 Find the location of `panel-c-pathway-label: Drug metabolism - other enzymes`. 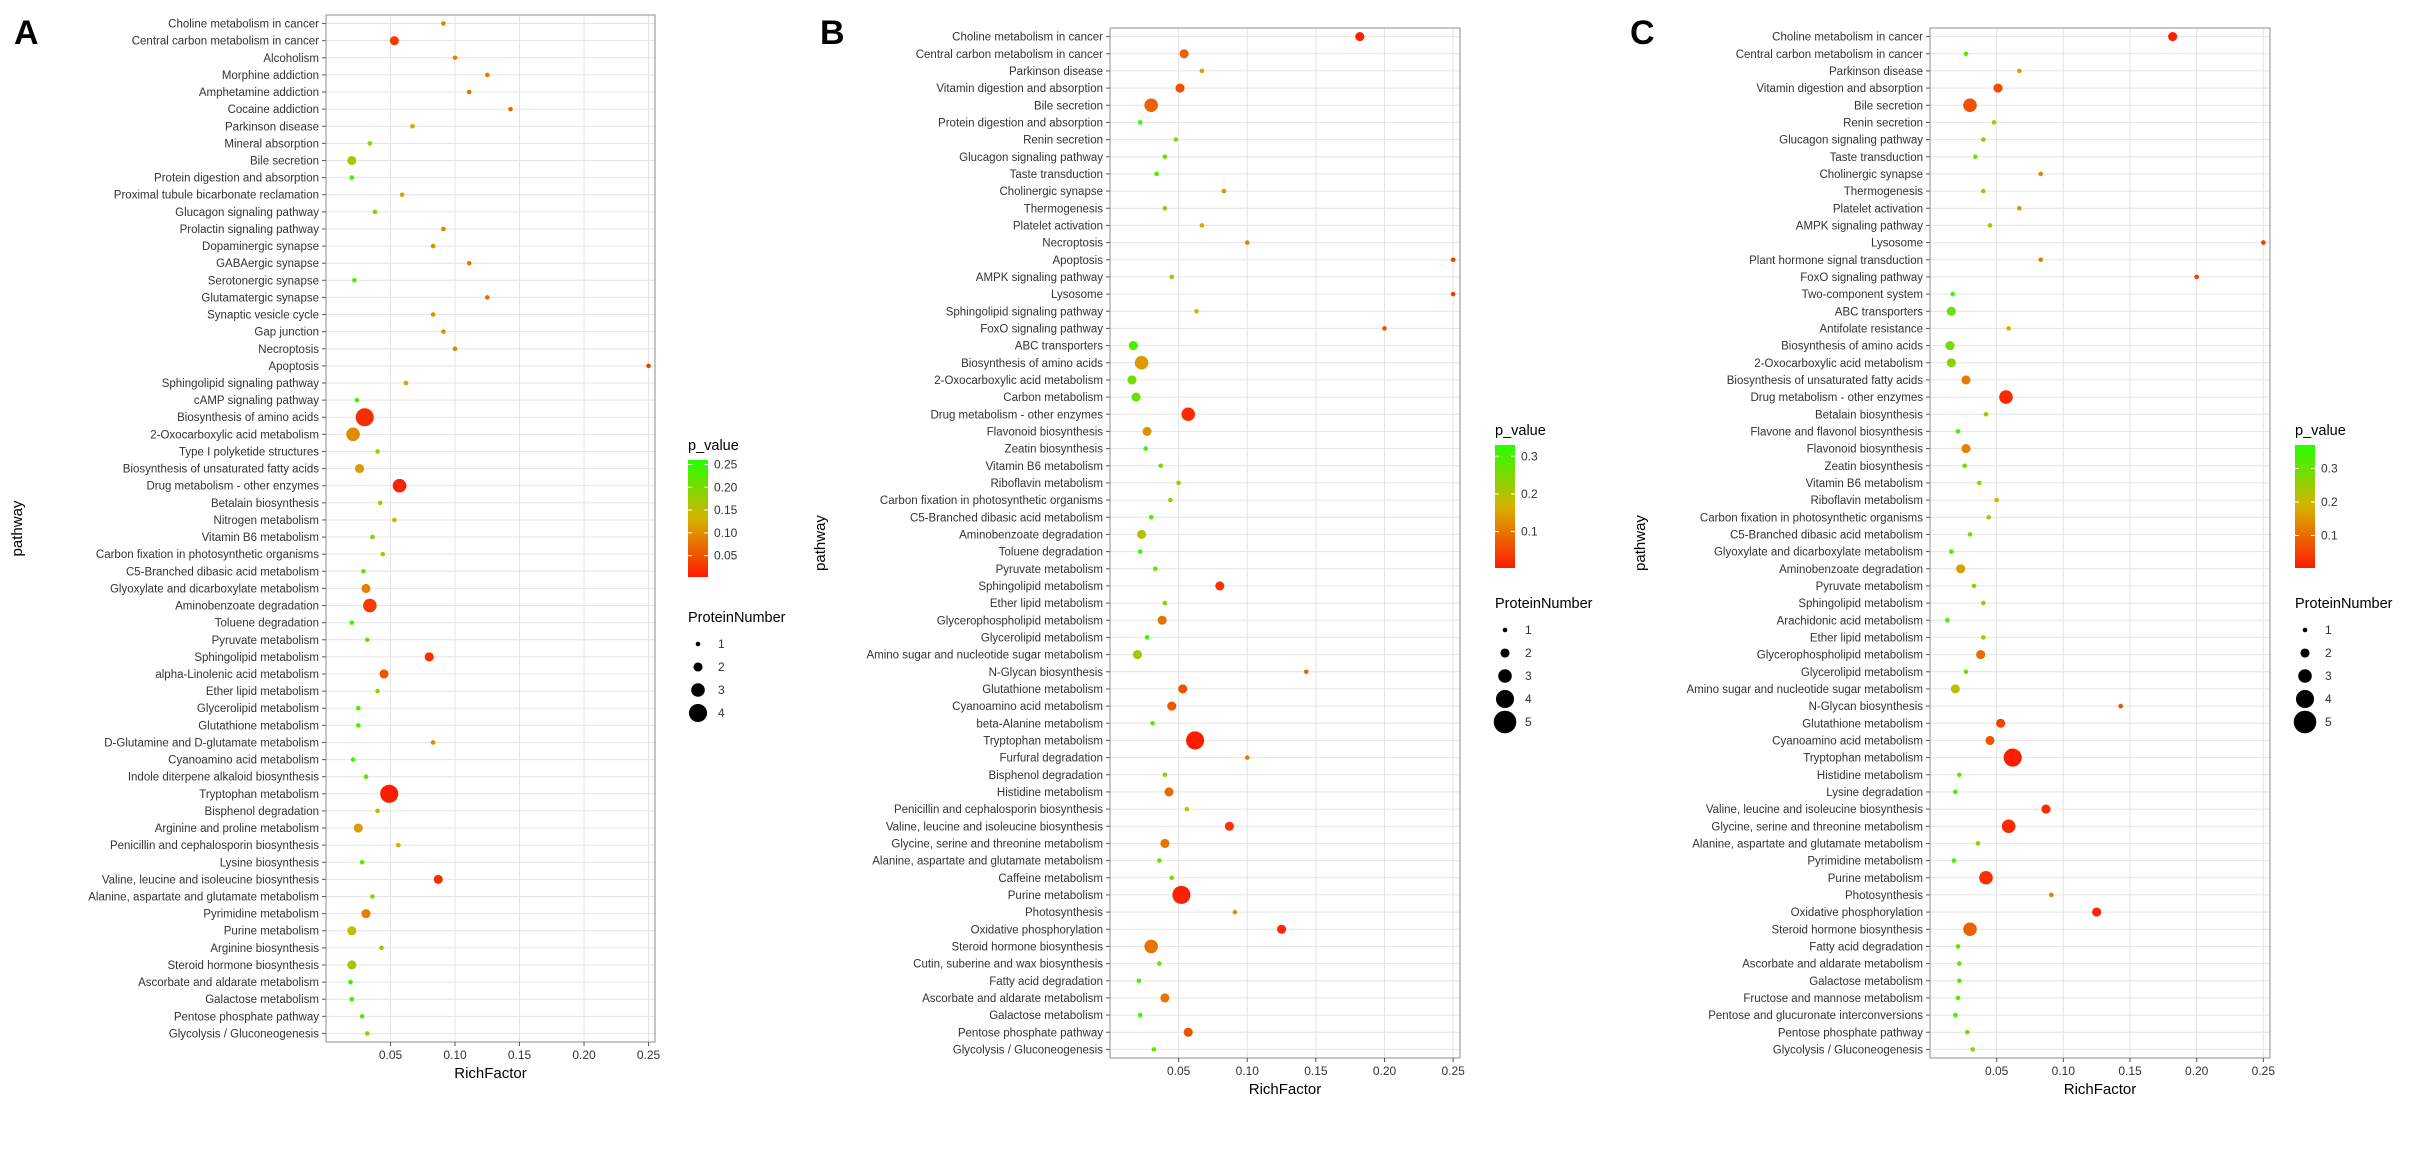

panel-c-pathway-label: Drug metabolism - other enzymes is located at coordinates (1836, 398).